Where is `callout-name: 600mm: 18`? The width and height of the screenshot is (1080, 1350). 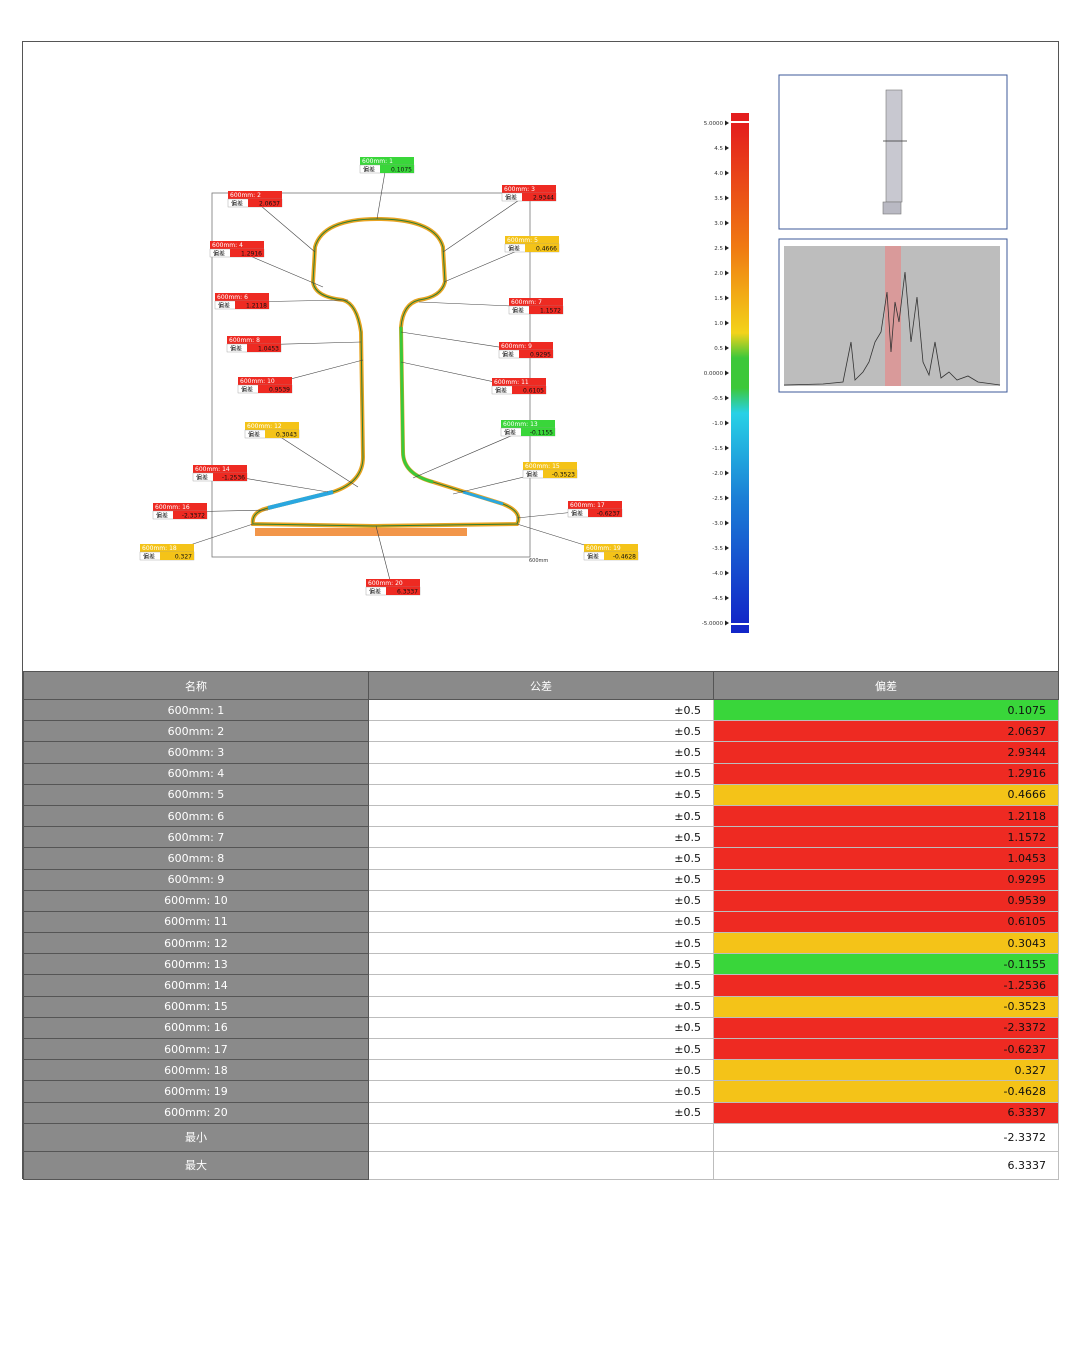
callout-name: 600mm: 18 is located at coordinates (159, 548).